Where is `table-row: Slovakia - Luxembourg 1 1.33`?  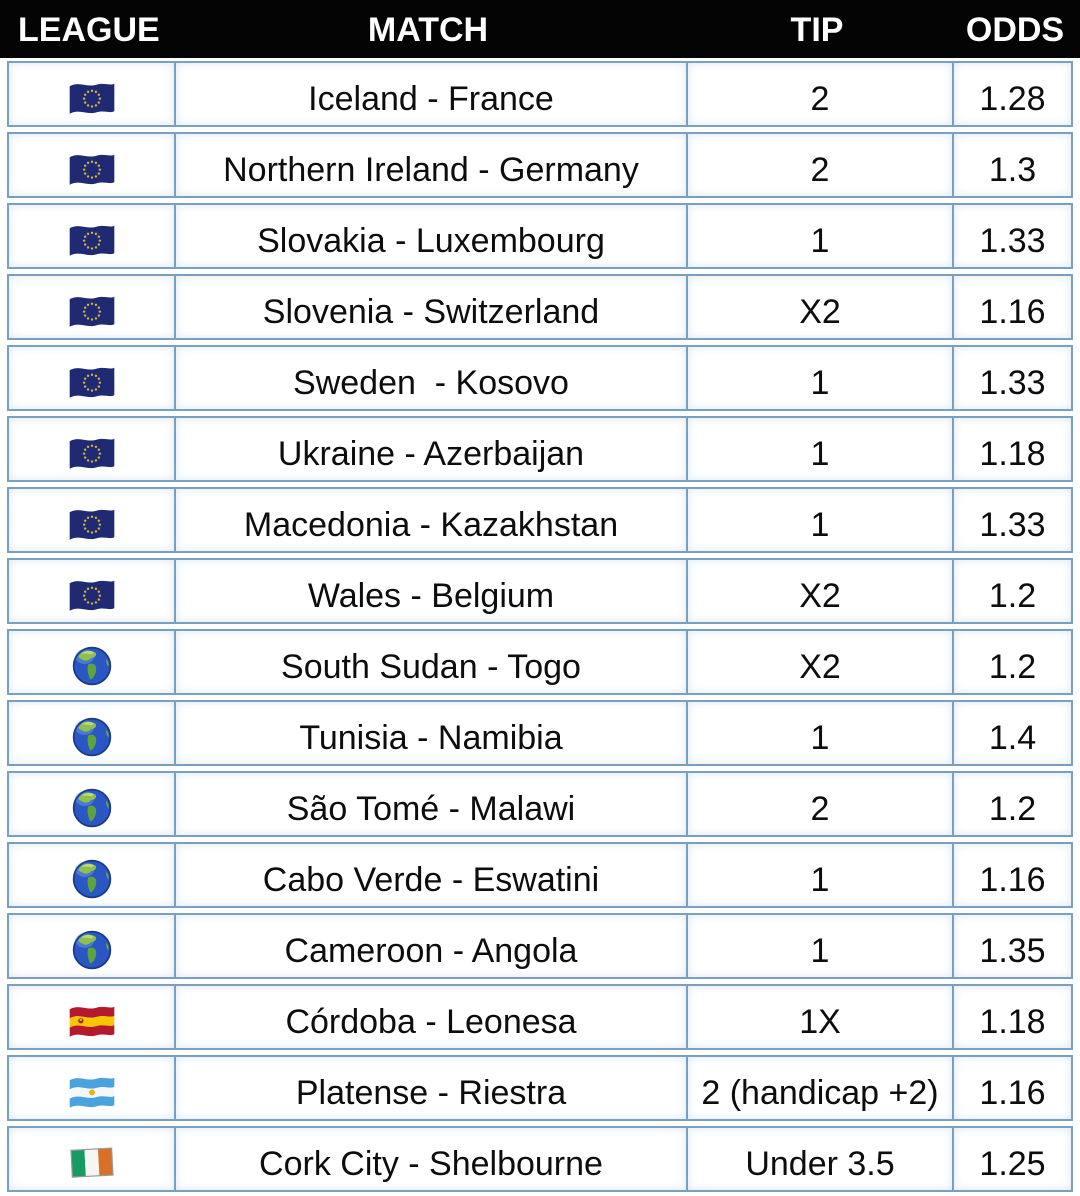 table-row: Slovakia - Luxembourg 1 1.33 is located at coordinates (540, 236).